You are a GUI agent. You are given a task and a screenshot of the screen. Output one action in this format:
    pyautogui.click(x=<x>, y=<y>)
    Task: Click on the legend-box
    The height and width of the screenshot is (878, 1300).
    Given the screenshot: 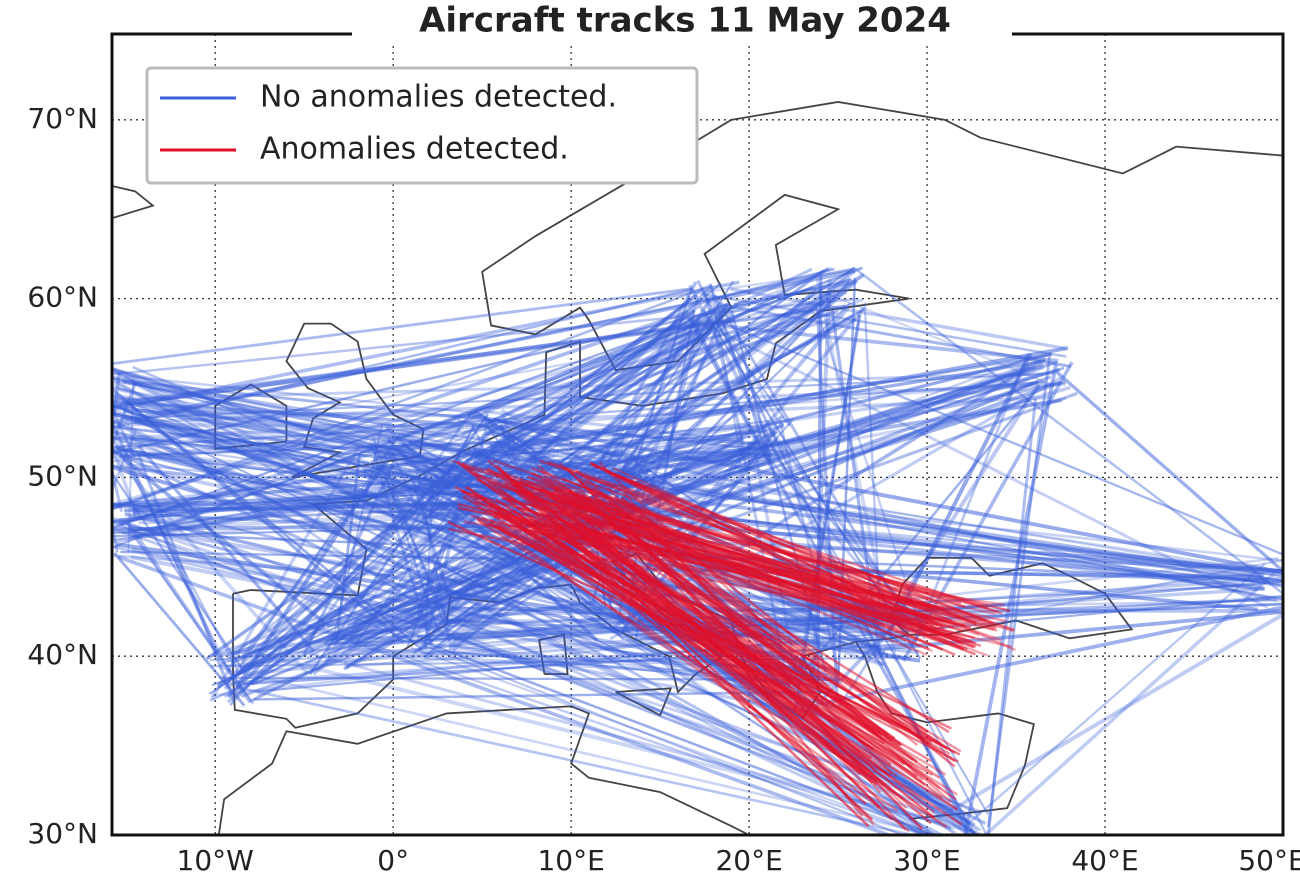 What is the action you would take?
    pyautogui.click(x=422, y=125)
    